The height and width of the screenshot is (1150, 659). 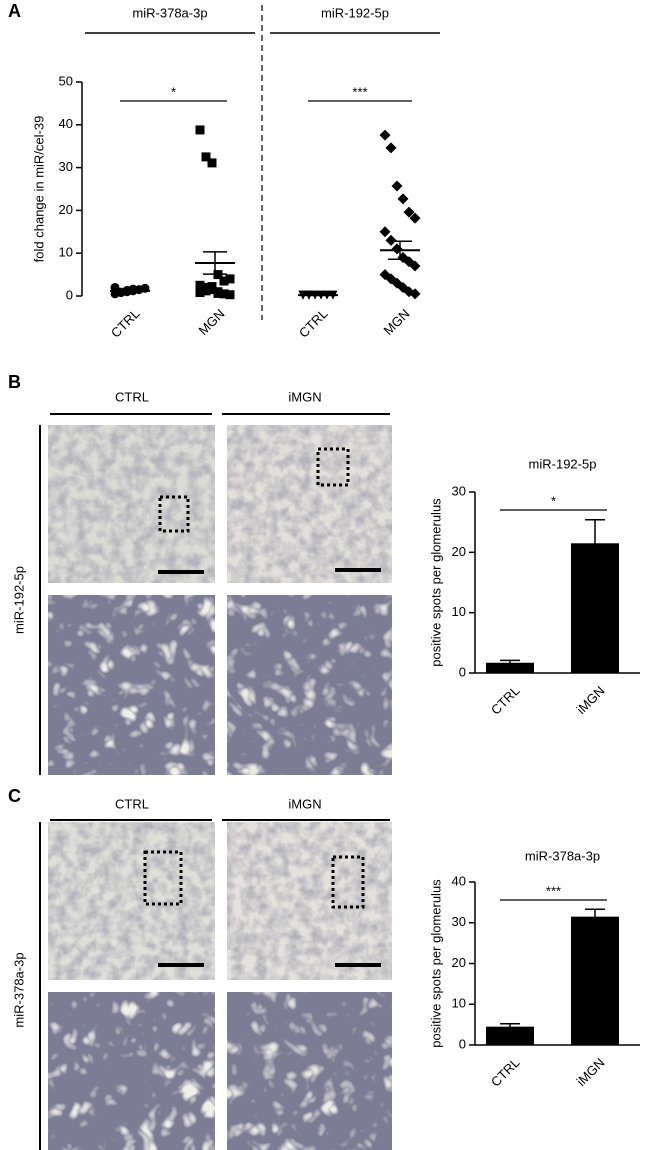 What do you see at coordinates (562, 855) in the screenshot?
I see `chart-title: miR-378a-3p` at bounding box center [562, 855].